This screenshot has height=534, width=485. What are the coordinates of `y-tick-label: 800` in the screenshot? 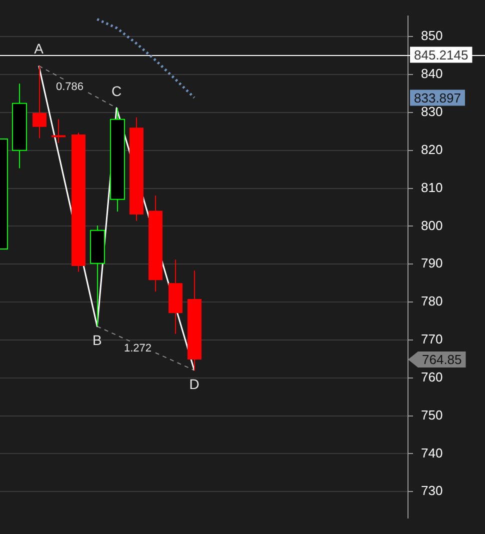 It's located at (432, 225).